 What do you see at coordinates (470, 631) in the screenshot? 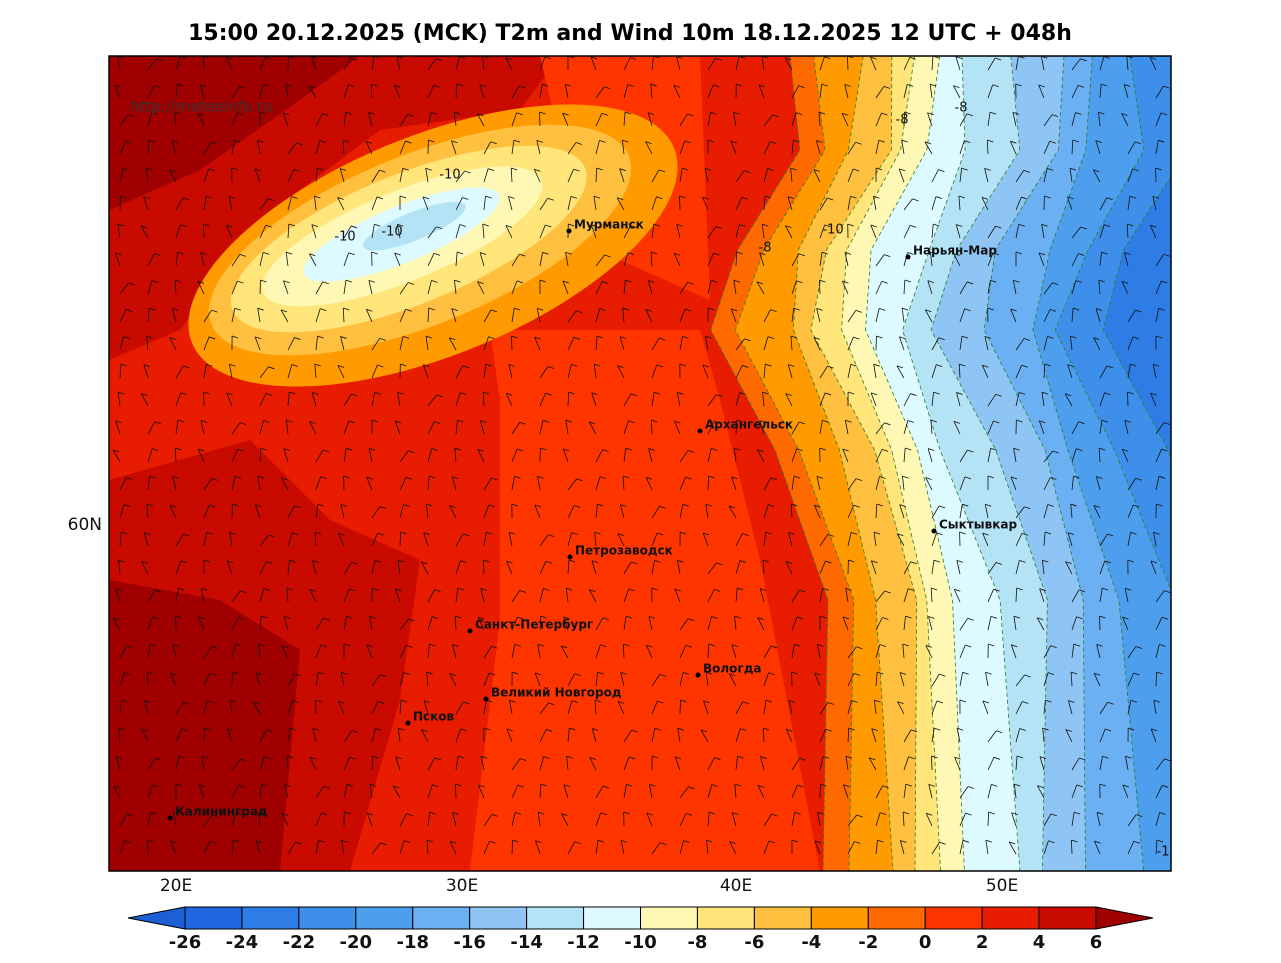
I see `city-marker` at bounding box center [470, 631].